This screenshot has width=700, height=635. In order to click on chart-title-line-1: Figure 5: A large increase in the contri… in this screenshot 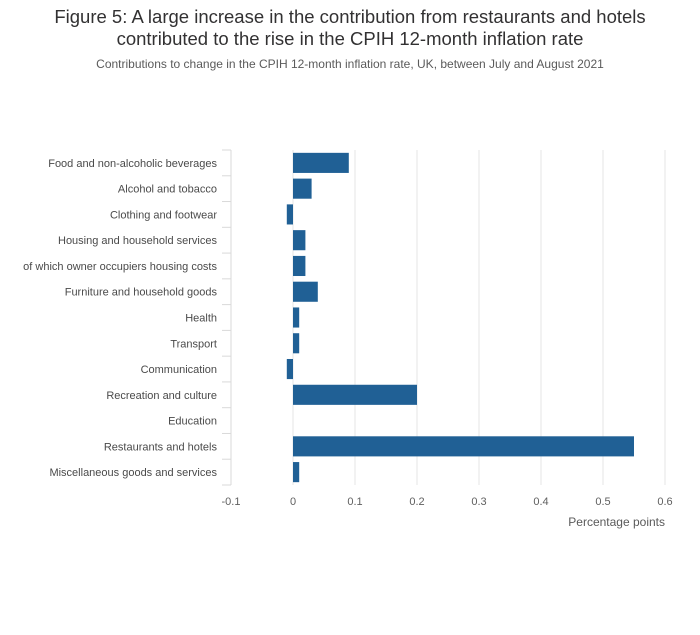, I will do `click(350, 16)`.